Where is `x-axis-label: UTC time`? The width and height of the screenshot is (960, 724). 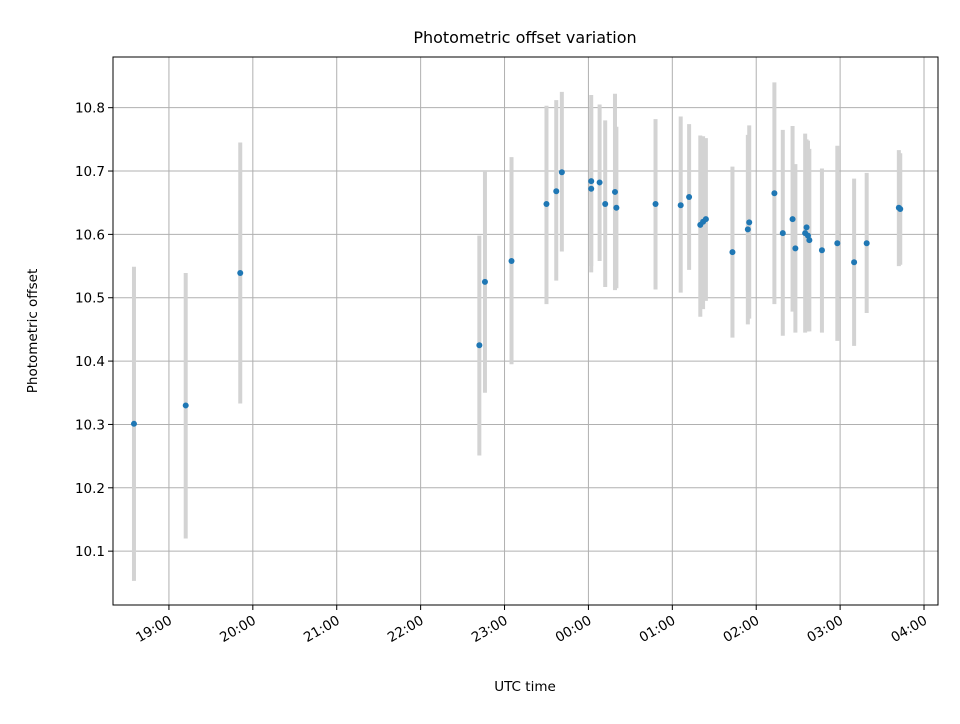 x-axis-label: UTC time is located at coordinates (525, 687).